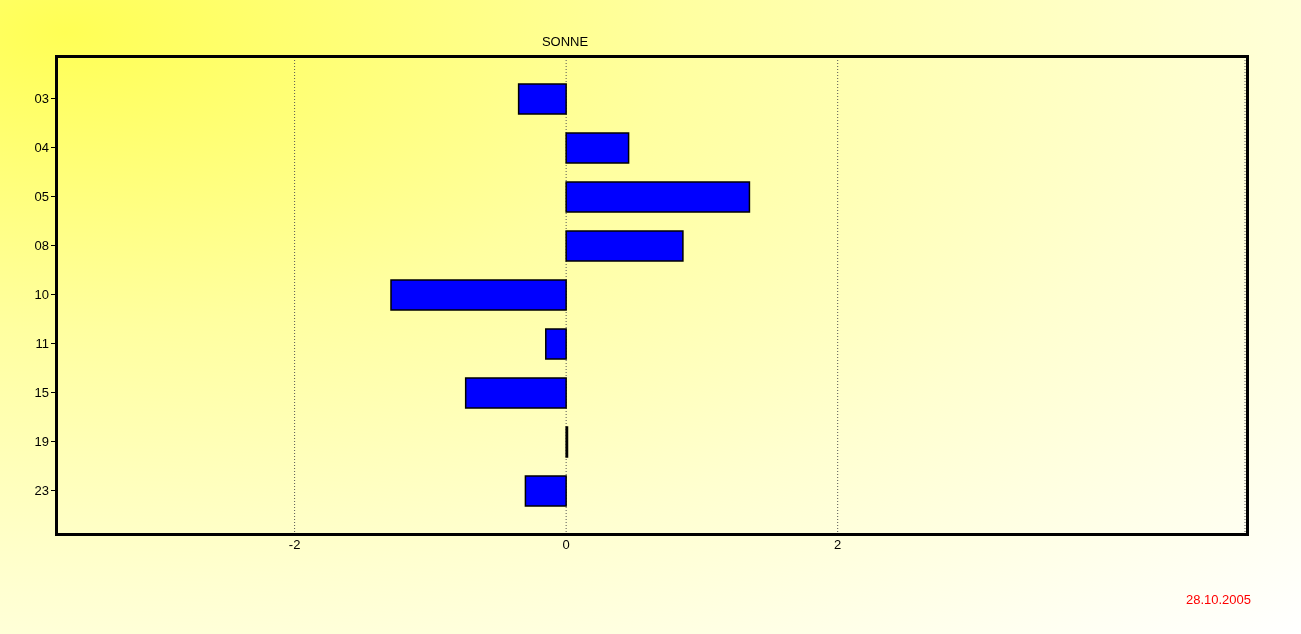 The width and height of the screenshot is (1301, 634). What do you see at coordinates (41, 246) in the screenshot?
I see `y-tick-label: 08` at bounding box center [41, 246].